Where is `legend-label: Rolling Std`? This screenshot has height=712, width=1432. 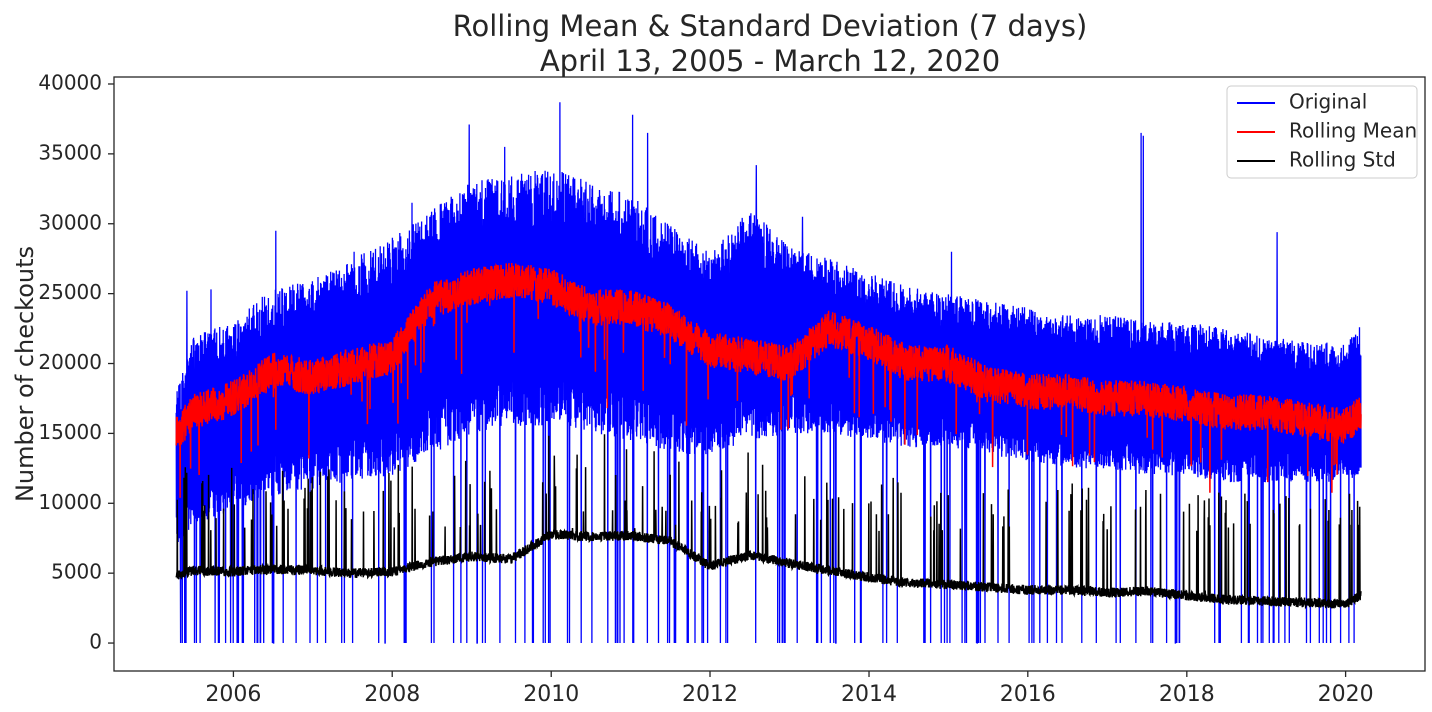
legend-label: Rolling Std is located at coordinates (1342, 160).